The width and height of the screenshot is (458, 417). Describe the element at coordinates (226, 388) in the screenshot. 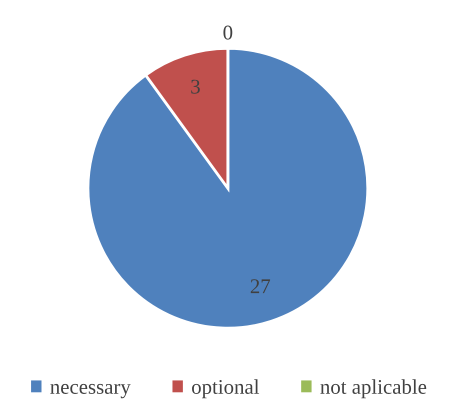

I see `legend-label: optional` at that location.